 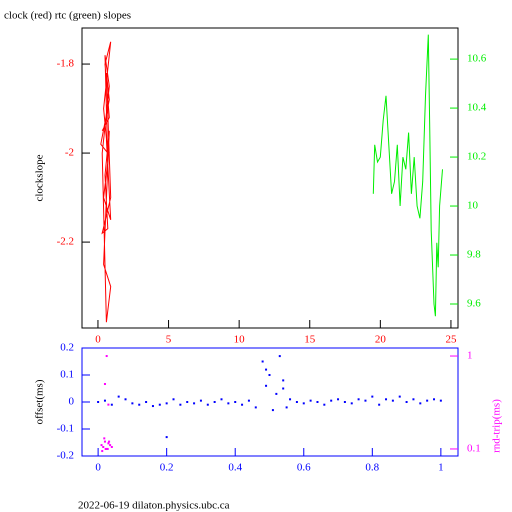 I want to click on x-tick-label: 5, so click(x=169, y=340).